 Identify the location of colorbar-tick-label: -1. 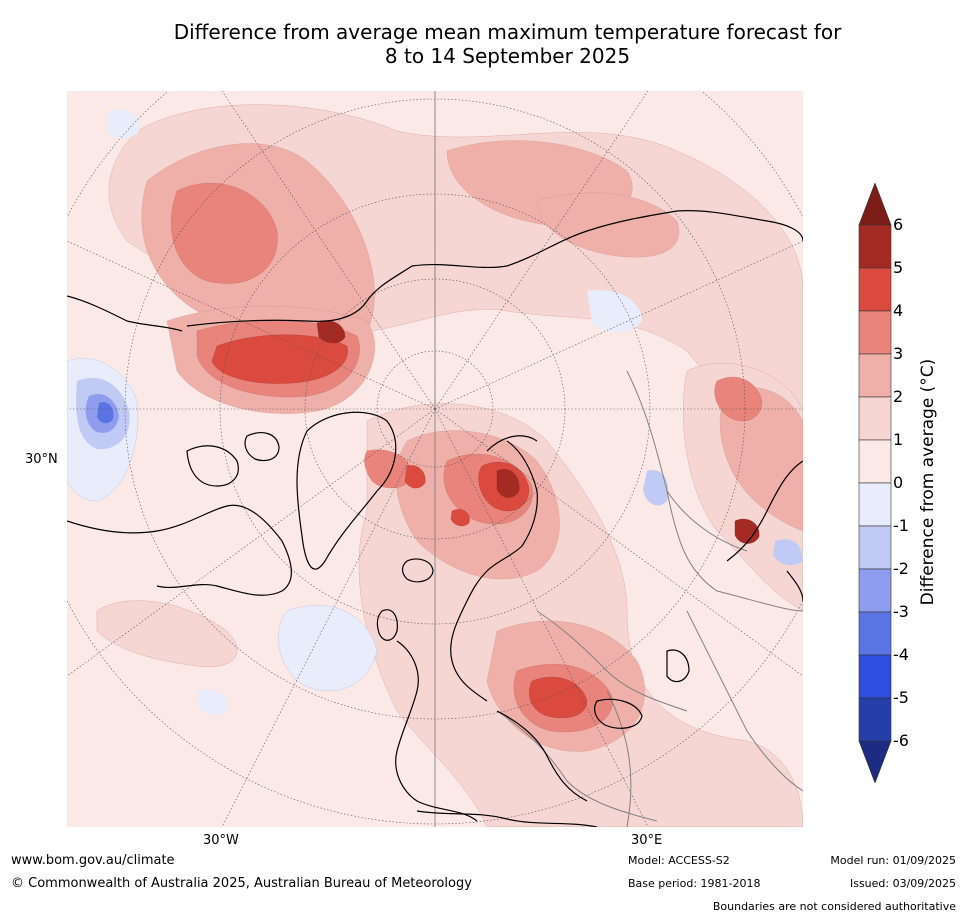
(901, 525).